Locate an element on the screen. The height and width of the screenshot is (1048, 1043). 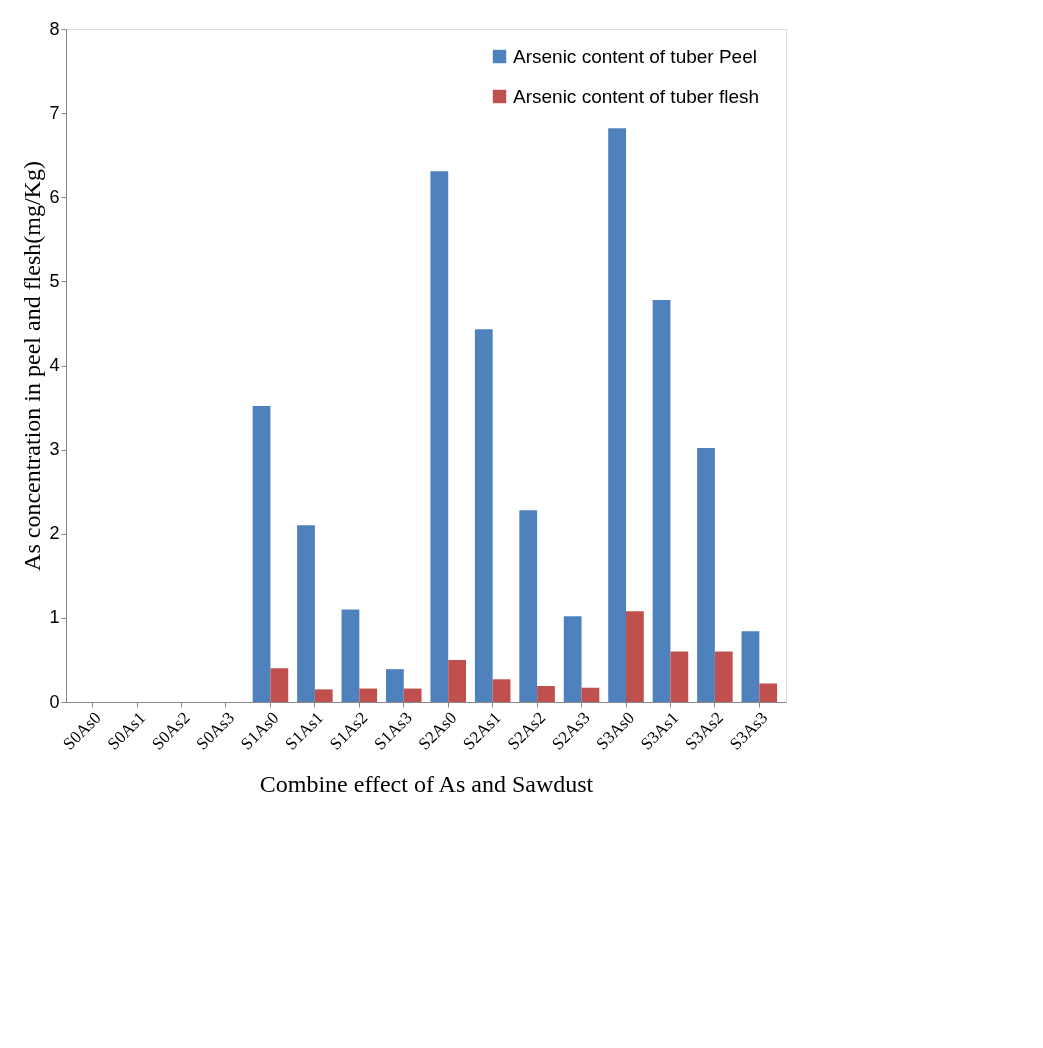
y-tick-label: 8 is located at coordinates (54, 28).